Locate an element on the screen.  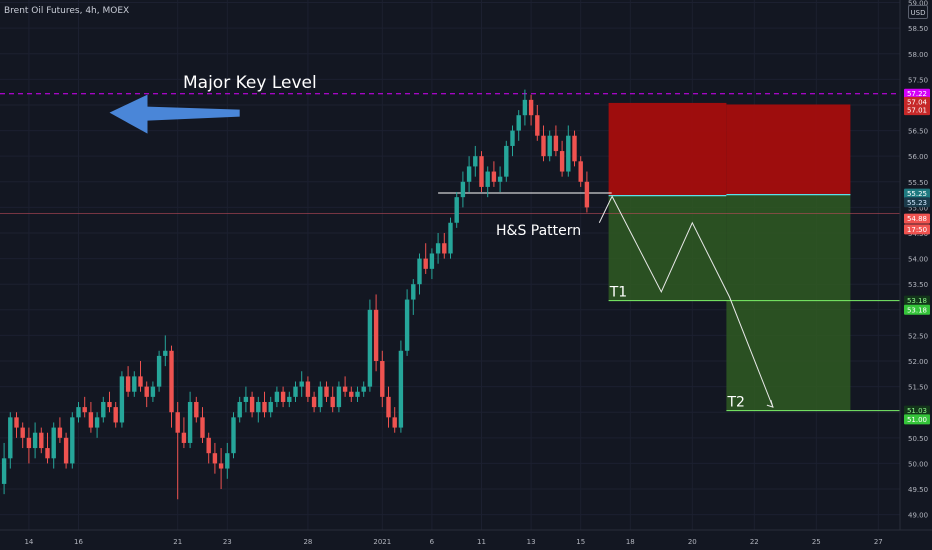
currency-button: USD is located at coordinates (918, 12).